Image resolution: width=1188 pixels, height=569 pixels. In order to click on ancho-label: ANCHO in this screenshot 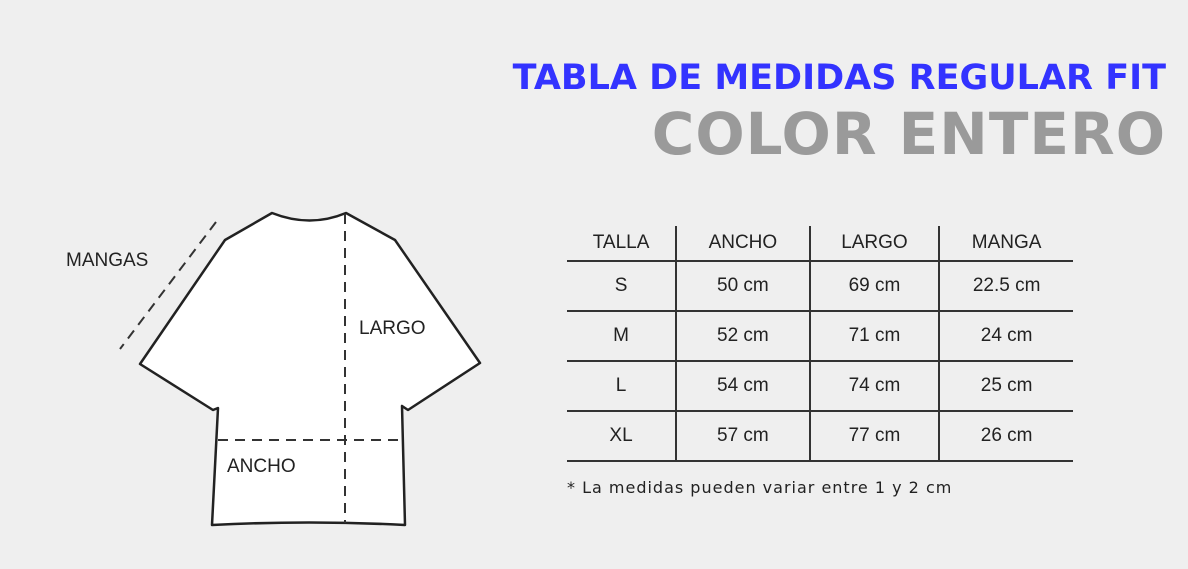, I will do `click(261, 466)`.